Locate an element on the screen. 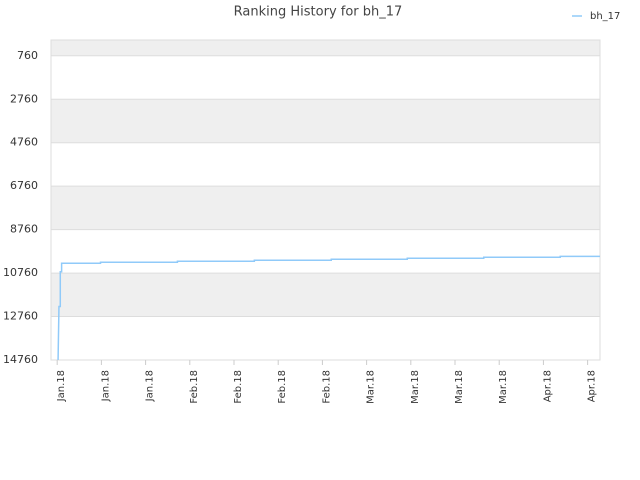  y-tick-label: 14760 is located at coordinates (20, 359).